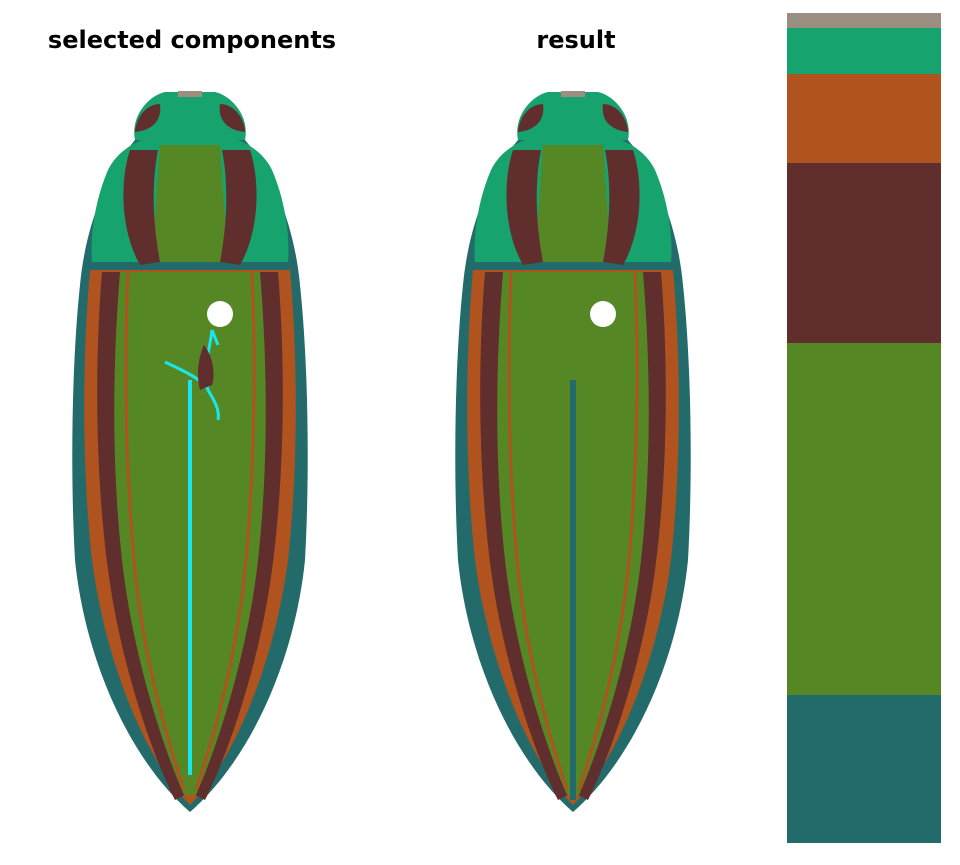 The image size is (960, 865). Describe the element at coordinates (576, 40) in the screenshot. I see `result-title: result` at that location.